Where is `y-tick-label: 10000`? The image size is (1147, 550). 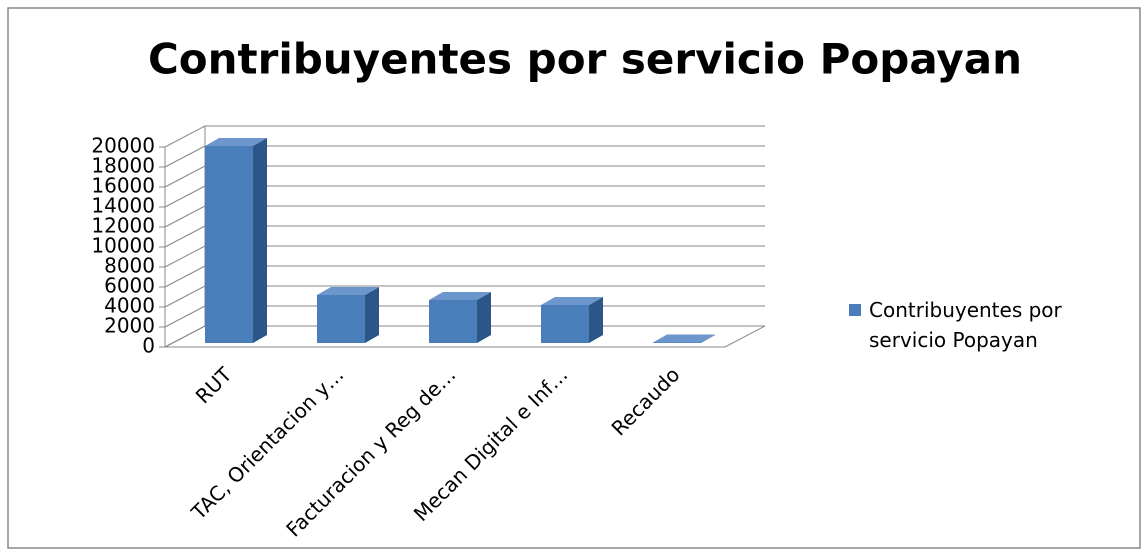 y-tick-label: 10000 is located at coordinates (123, 246).